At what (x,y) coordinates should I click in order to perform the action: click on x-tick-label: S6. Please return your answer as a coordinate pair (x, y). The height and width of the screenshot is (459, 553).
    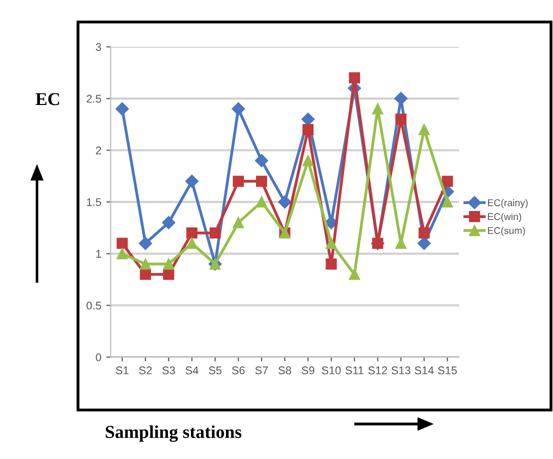
    Looking at the image, I should click on (238, 370).